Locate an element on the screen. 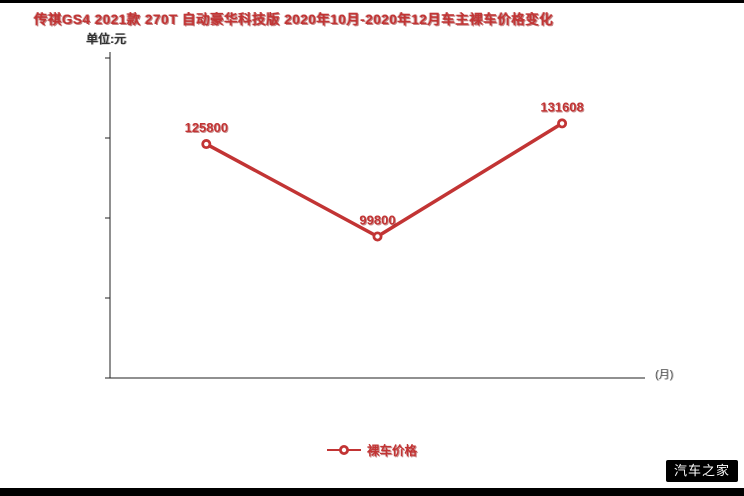 The height and width of the screenshot is (496, 744). legend-marker-icon is located at coordinates (343, 449).